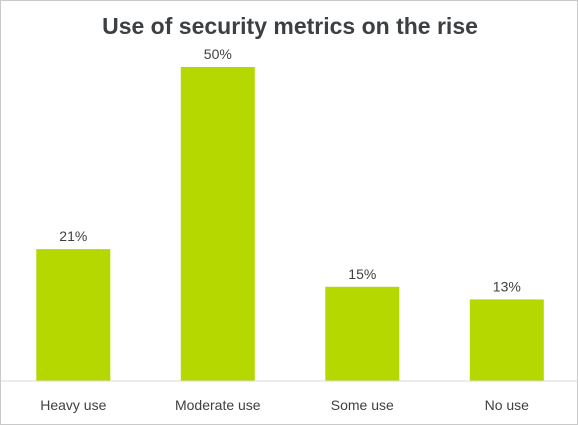  What do you see at coordinates (506, 340) in the screenshot?
I see `bar-no-use` at bounding box center [506, 340].